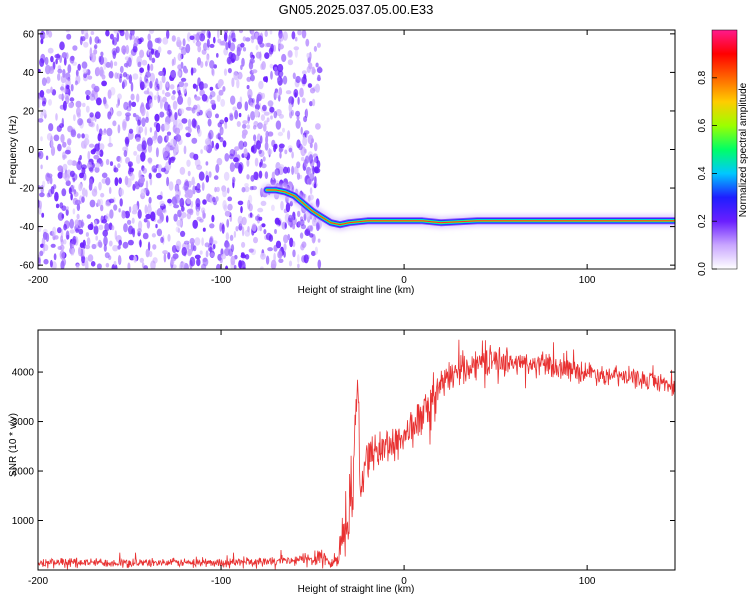 The width and height of the screenshot is (750, 600). What do you see at coordinates (702, 125) in the screenshot?
I see `colorbar-tick-label: 0.6` at bounding box center [702, 125].